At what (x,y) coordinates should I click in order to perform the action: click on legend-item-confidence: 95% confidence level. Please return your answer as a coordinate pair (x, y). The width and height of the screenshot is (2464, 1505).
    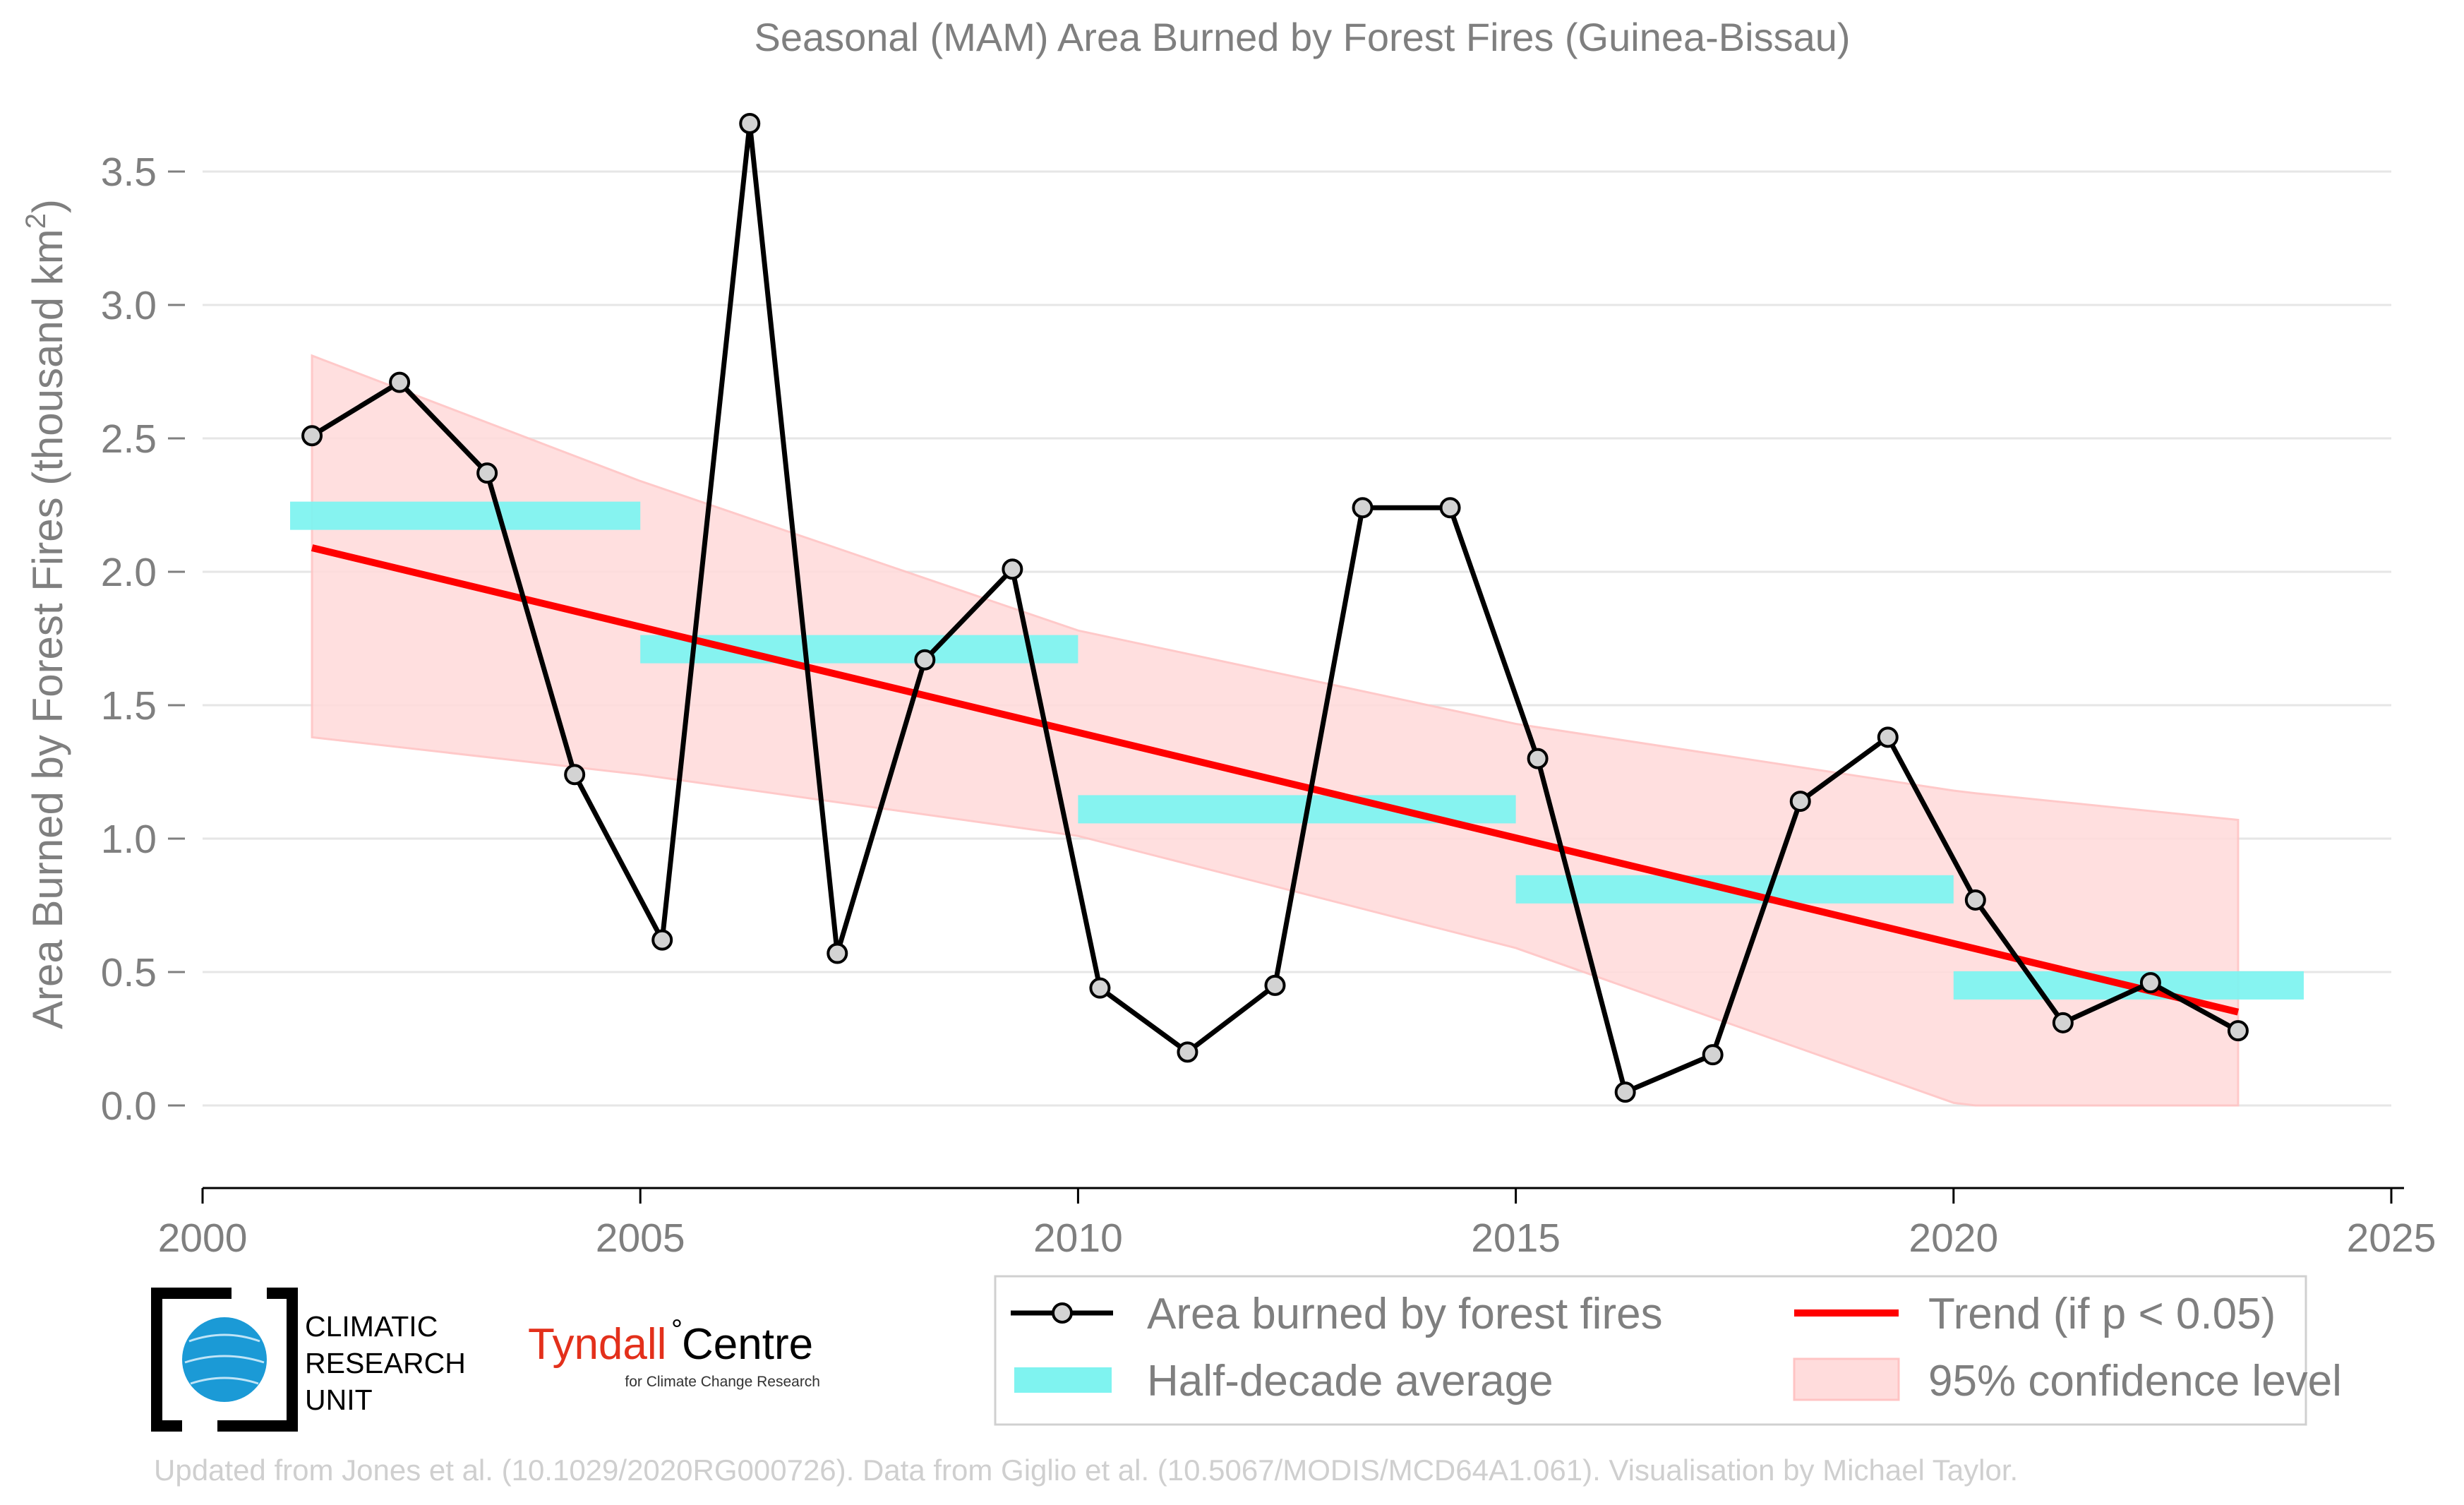
    Looking at the image, I should click on (2067, 1381).